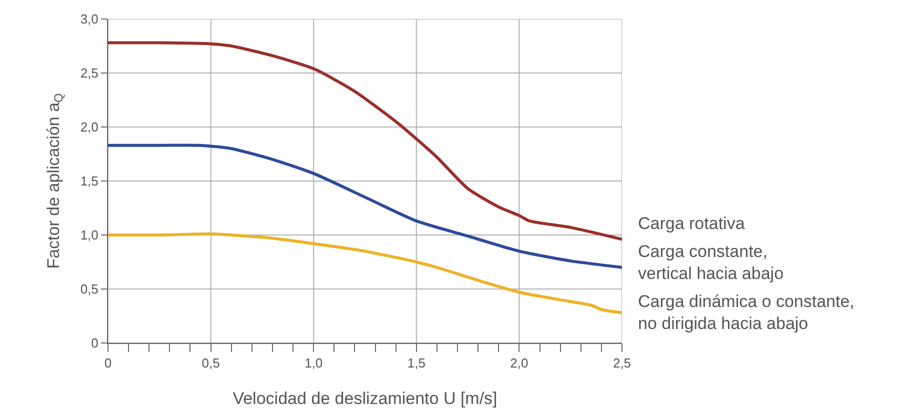 The width and height of the screenshot is (911, 416). What do you see at coordinates (711, 263) in the screenshot?
I see `series-label: Carga constante, vertical hacia abajo` at bounding box center [711, 263].